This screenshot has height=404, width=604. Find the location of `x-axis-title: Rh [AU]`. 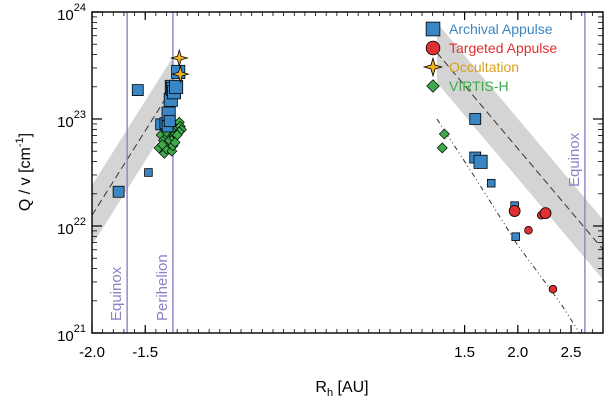

x-axis-title: Rh [AU] is located at coordinates (341, 389).